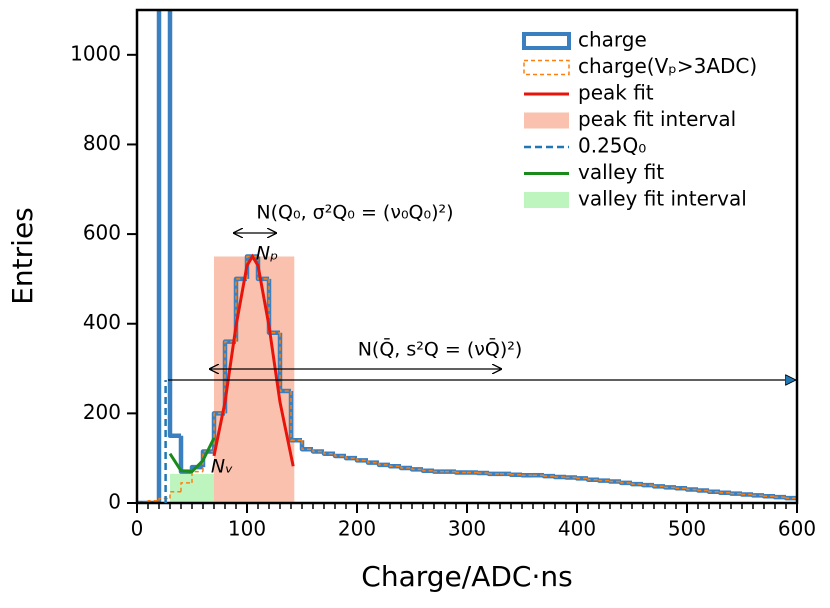 The width and height of the screenshot is (830, 608). Describe the element at coordinates (667, 66) in the screenshot. I see `legend-label: charge(Vₚ>3ADC)` at that location.